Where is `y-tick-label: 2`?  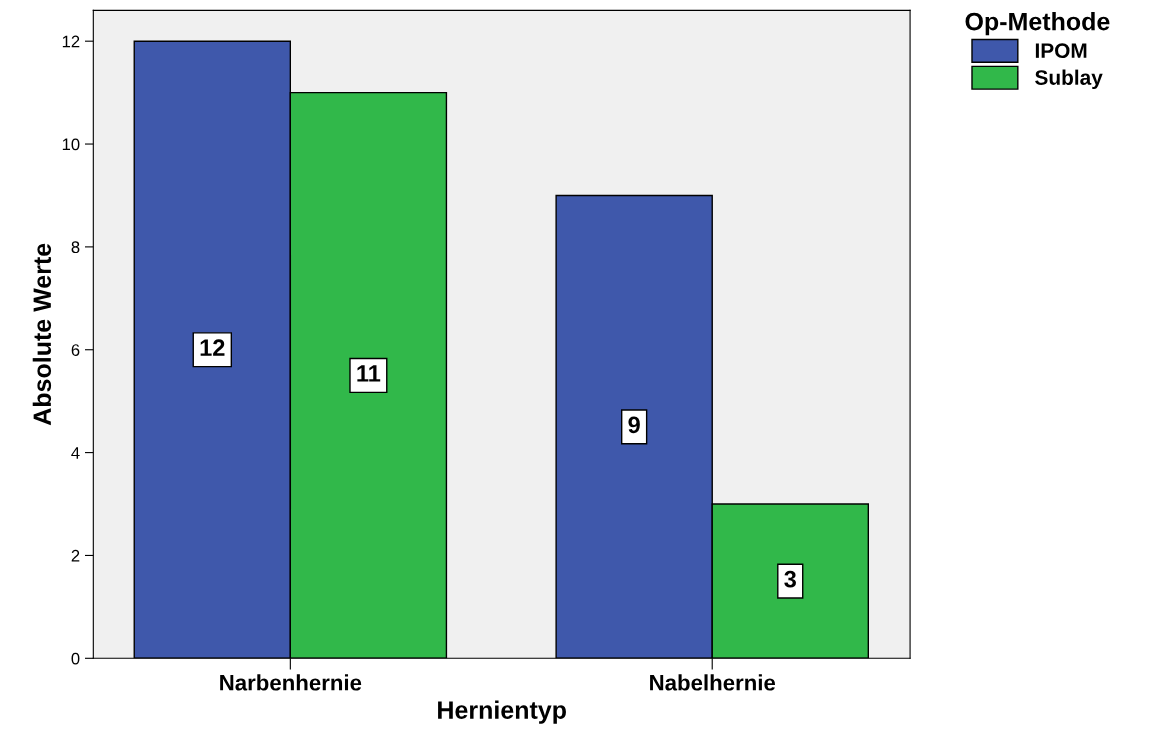
y-tick-label: 2 is located at coordinates (75, 555).